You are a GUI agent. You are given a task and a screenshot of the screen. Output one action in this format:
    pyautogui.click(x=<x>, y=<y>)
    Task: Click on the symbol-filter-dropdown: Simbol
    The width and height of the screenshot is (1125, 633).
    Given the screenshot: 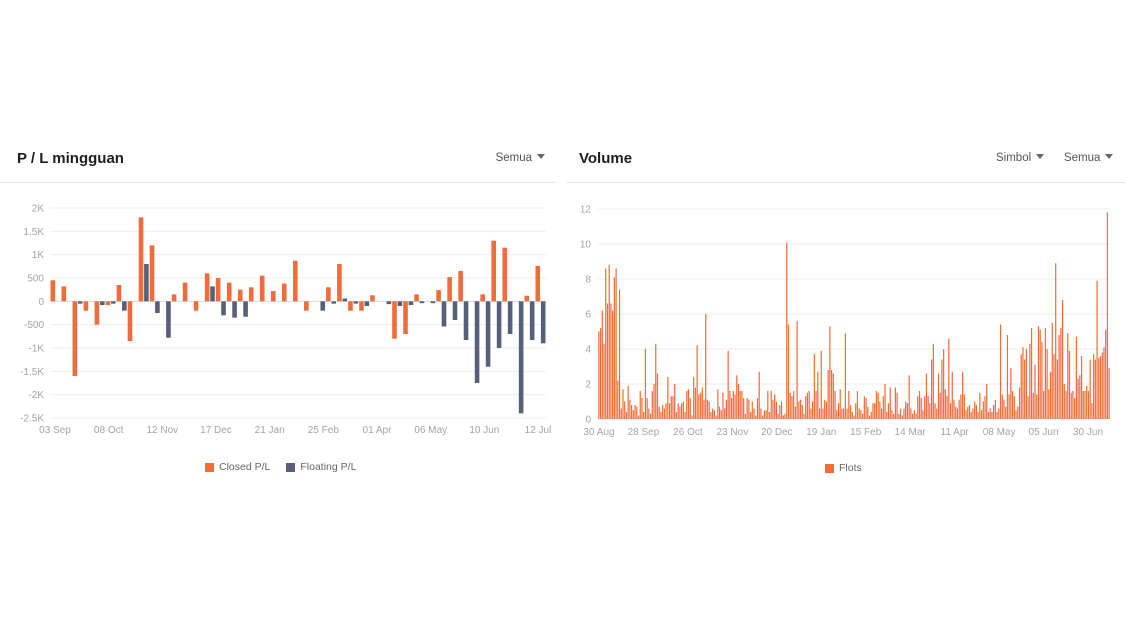 What is the action you would take?
    pyautogui.click(x=1020, y=158)
    